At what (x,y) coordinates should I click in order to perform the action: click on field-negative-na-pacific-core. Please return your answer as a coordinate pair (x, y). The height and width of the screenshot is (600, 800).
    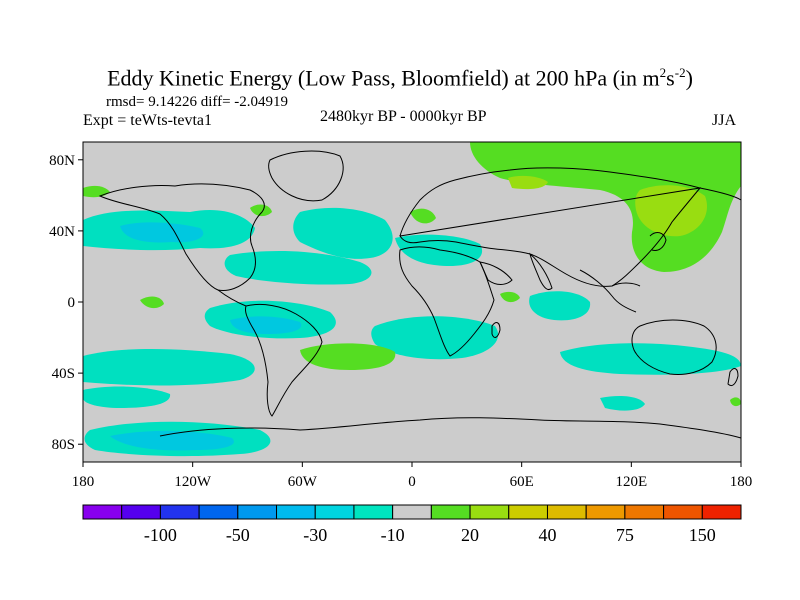
    Looking at the image, I should click on (162, 232).